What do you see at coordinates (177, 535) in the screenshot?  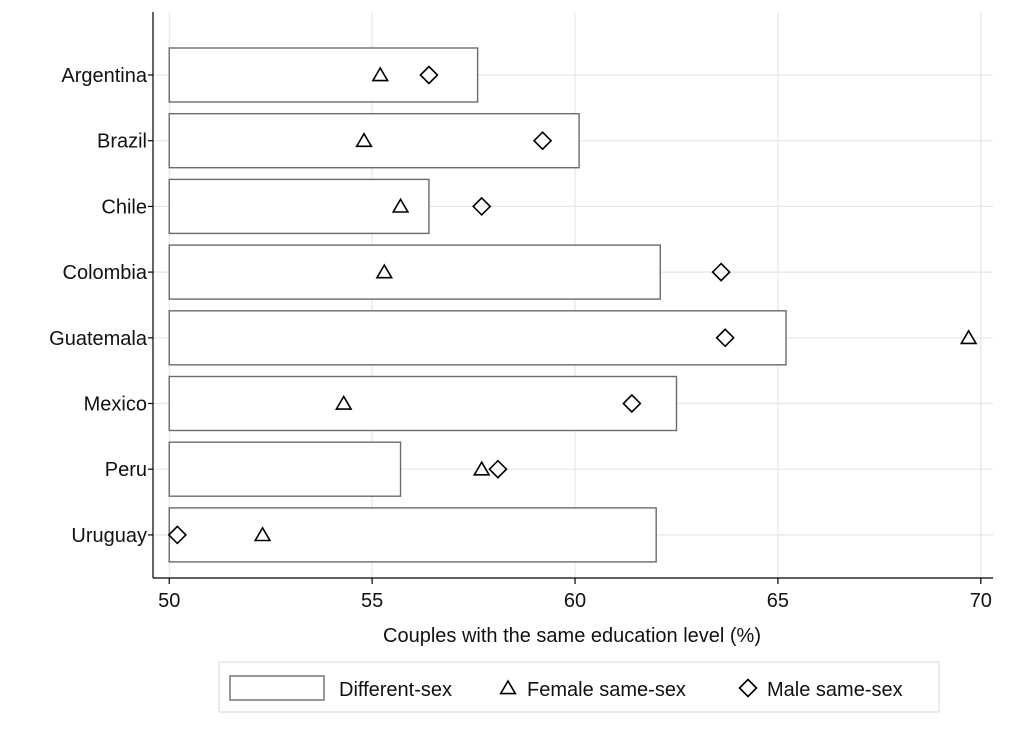 I see `male-marker-uruguay` at bounding box center [177, 535].